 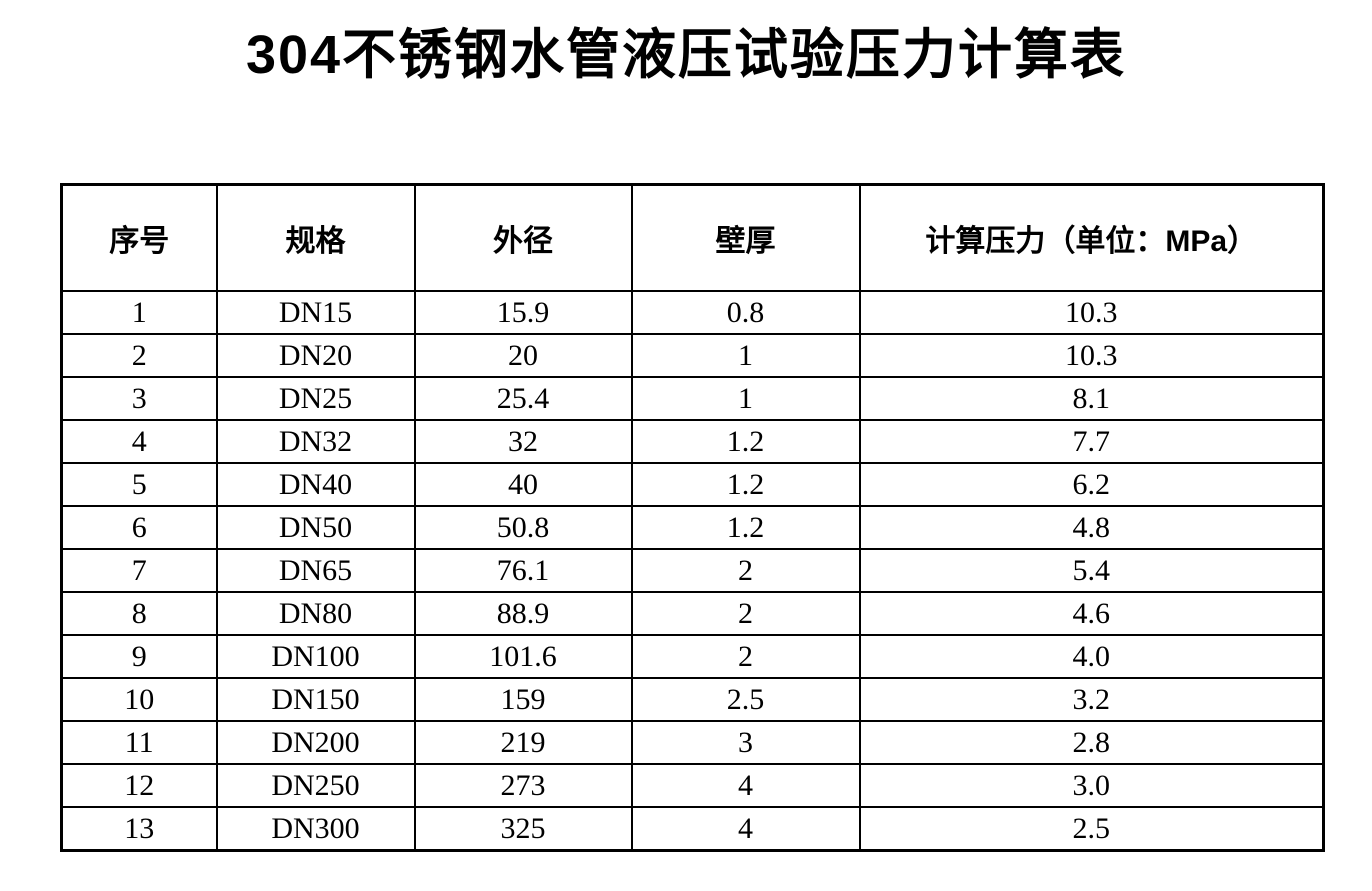 What do you see at coordinates (745, 237) in the screenshot?
I see `col-header-wall-thickness: 壁厚` at bounding box center [745, 237].